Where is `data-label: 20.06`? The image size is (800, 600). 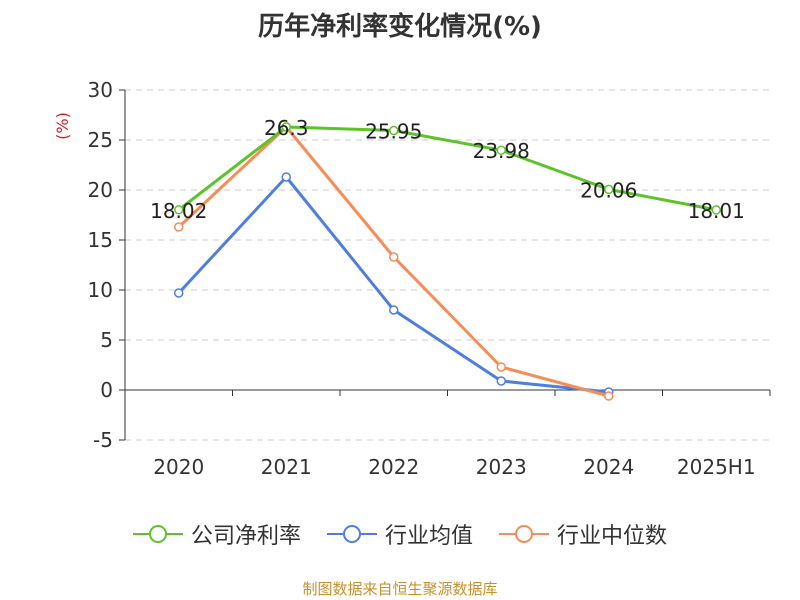
data-label: 20.06 is located at coordinates (608, 190).